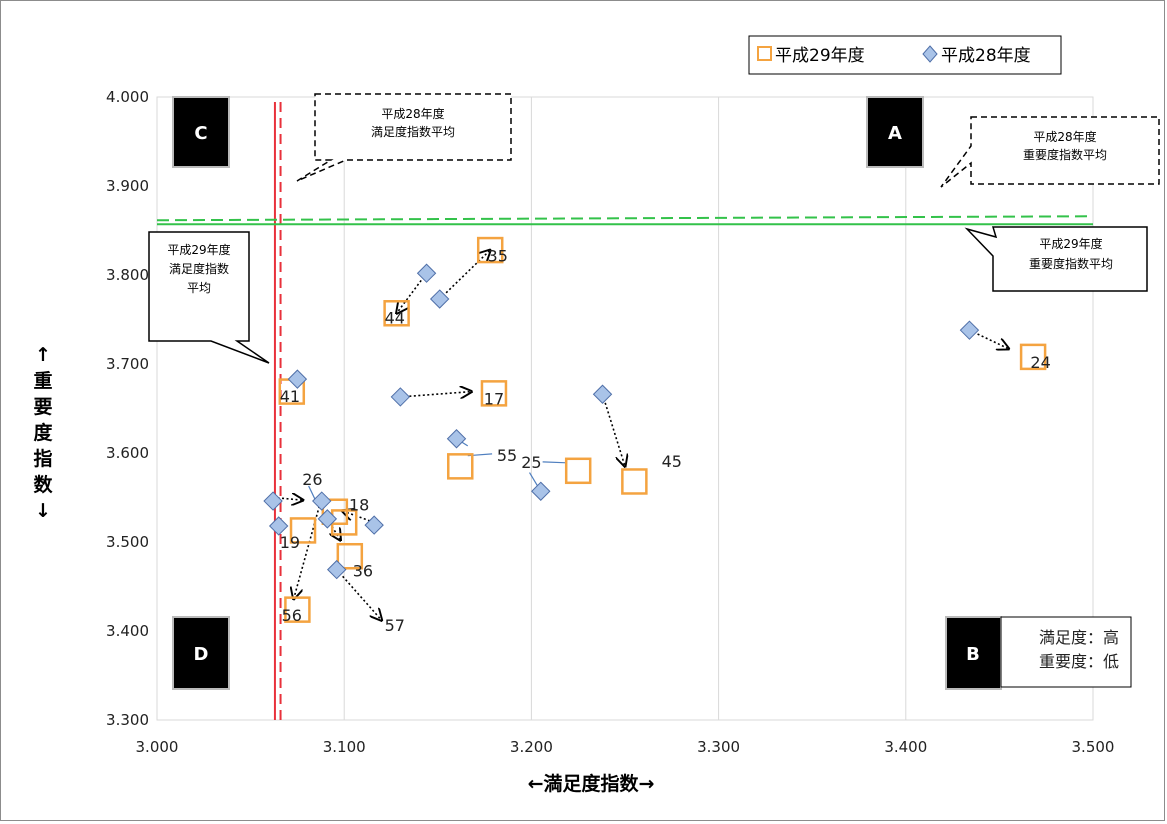 This screenshot has height=824, width=1167. I want to click on data-label: 25, so click(531, 462).